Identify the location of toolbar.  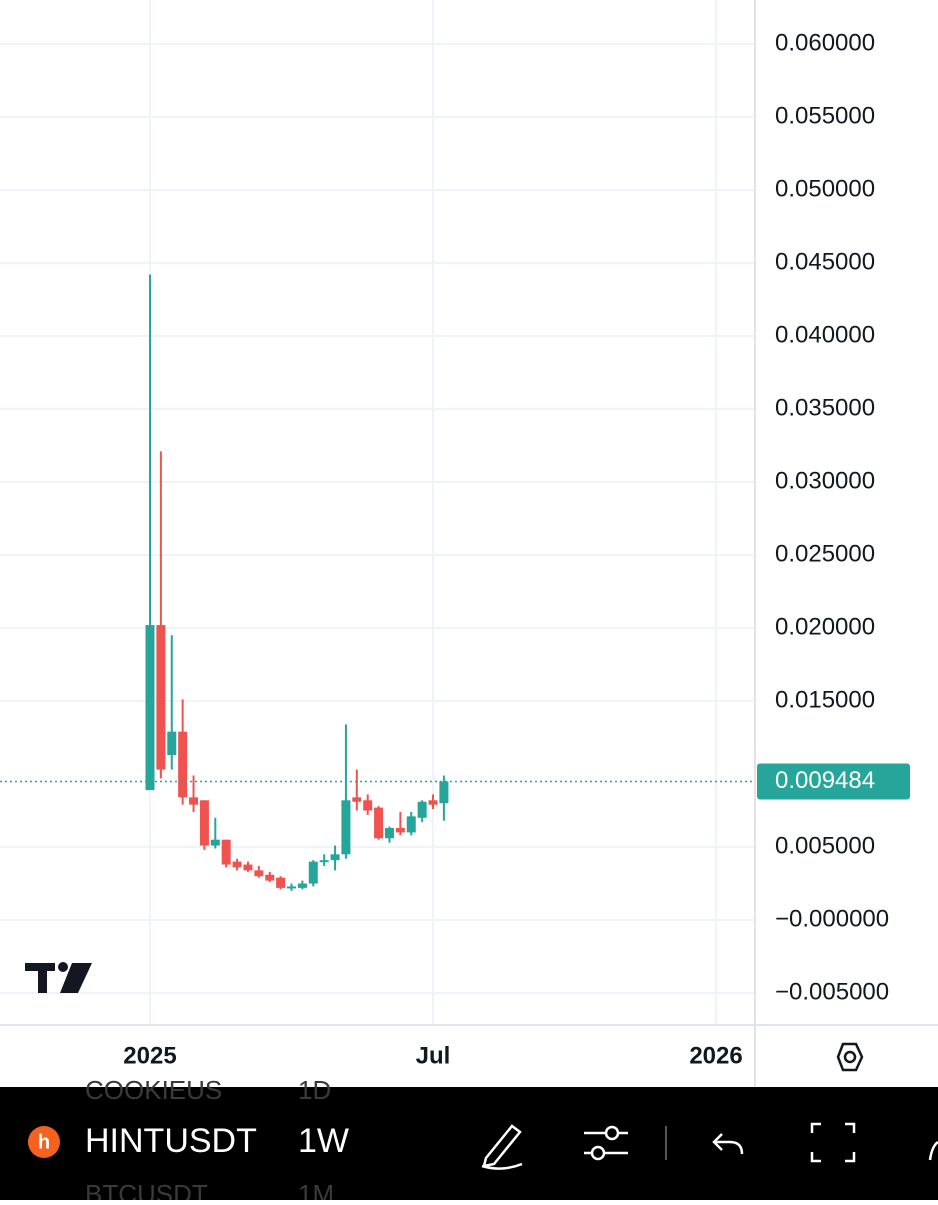
(469, 1143).